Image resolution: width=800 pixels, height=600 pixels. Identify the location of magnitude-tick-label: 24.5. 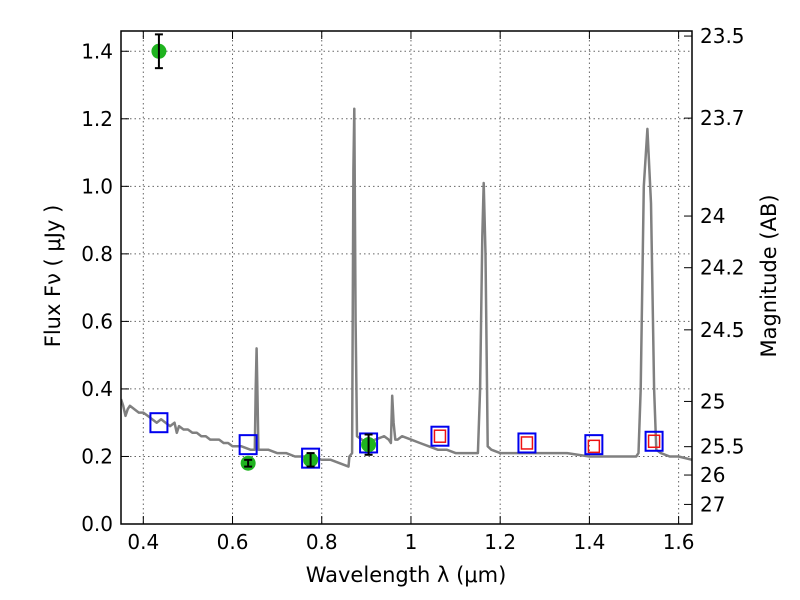
(722, 330).